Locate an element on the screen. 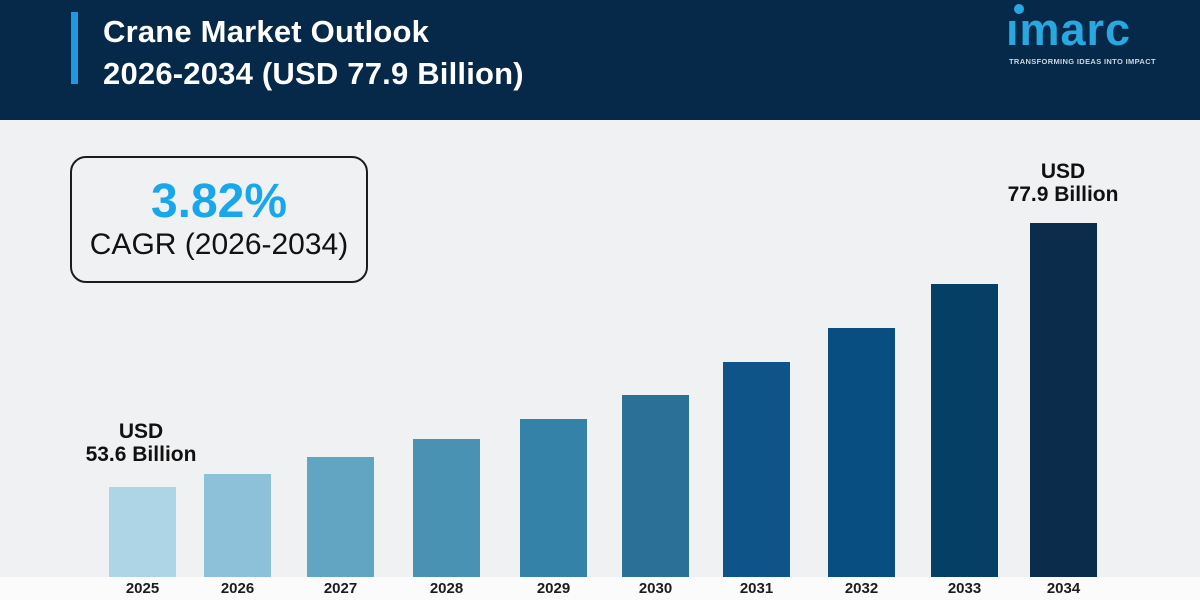 Image resolution: width=1200 pixels, height=600 pixels. x-tick-2032: 2032 is located at coordinates (861, 588).